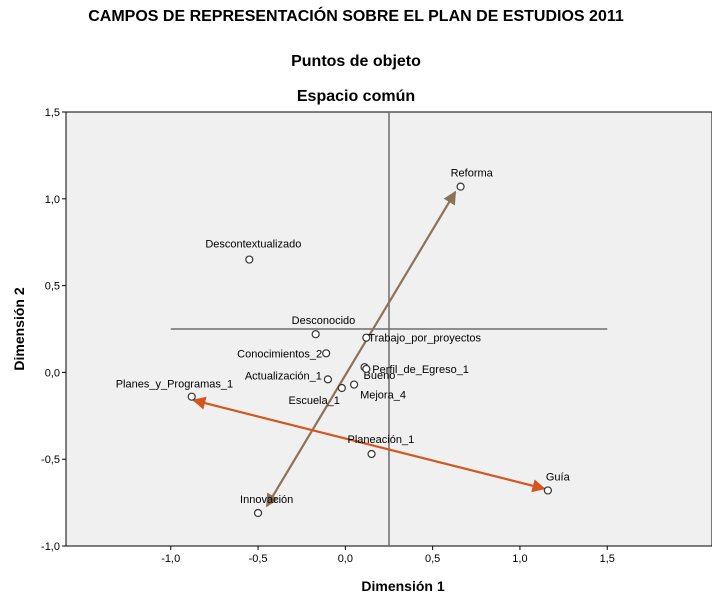 The image size is (712, 597). I want to click on x-tick-label: 1,5, so click(607, 559).